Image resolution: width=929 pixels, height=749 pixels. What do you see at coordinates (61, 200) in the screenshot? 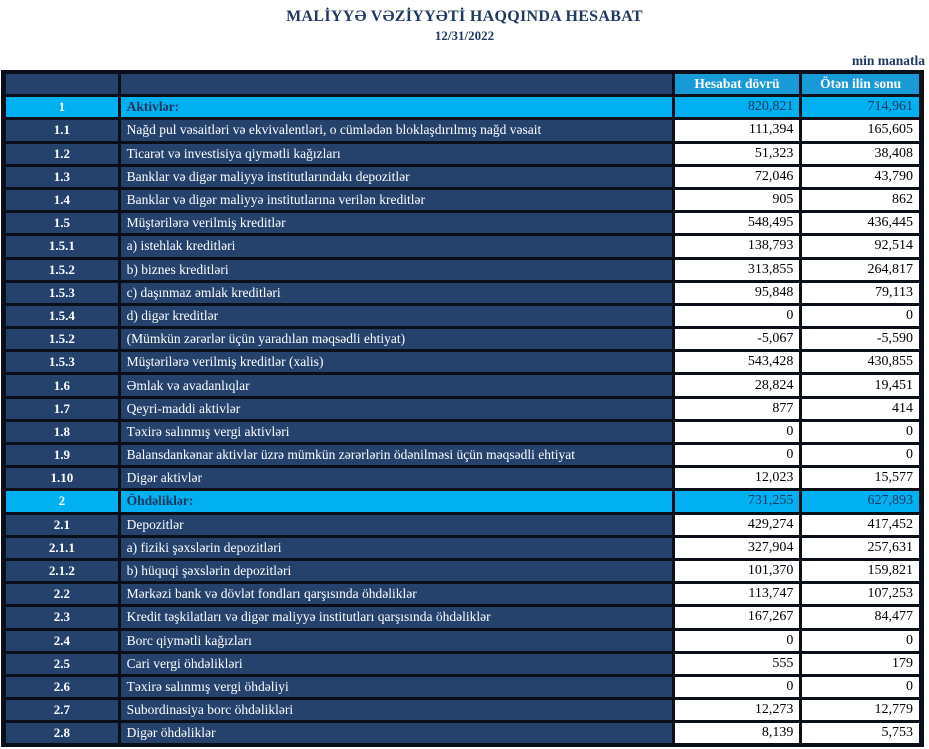
I see `row-index: 1.4` at bounding box center [61, 200].